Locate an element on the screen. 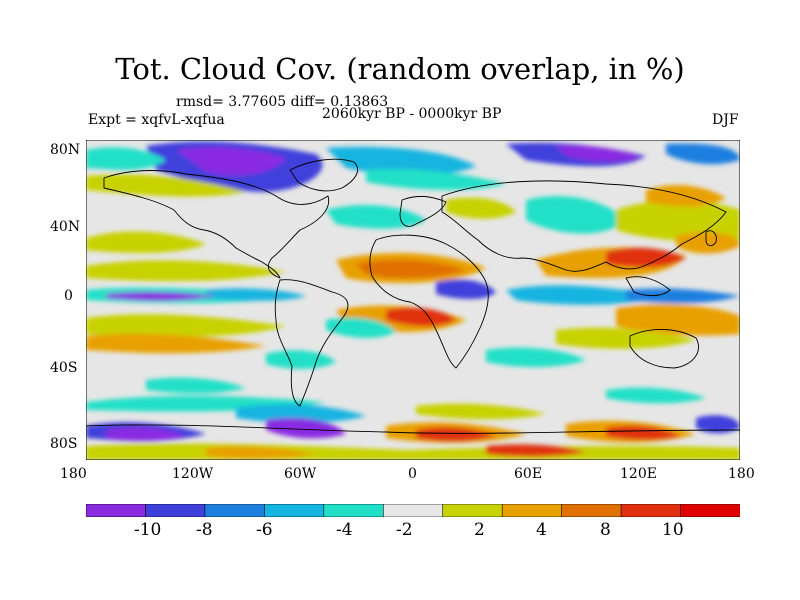 The height and width of the screenshot is (600, 800). colorbar-label: -2 is located at coordinates (404, 530).